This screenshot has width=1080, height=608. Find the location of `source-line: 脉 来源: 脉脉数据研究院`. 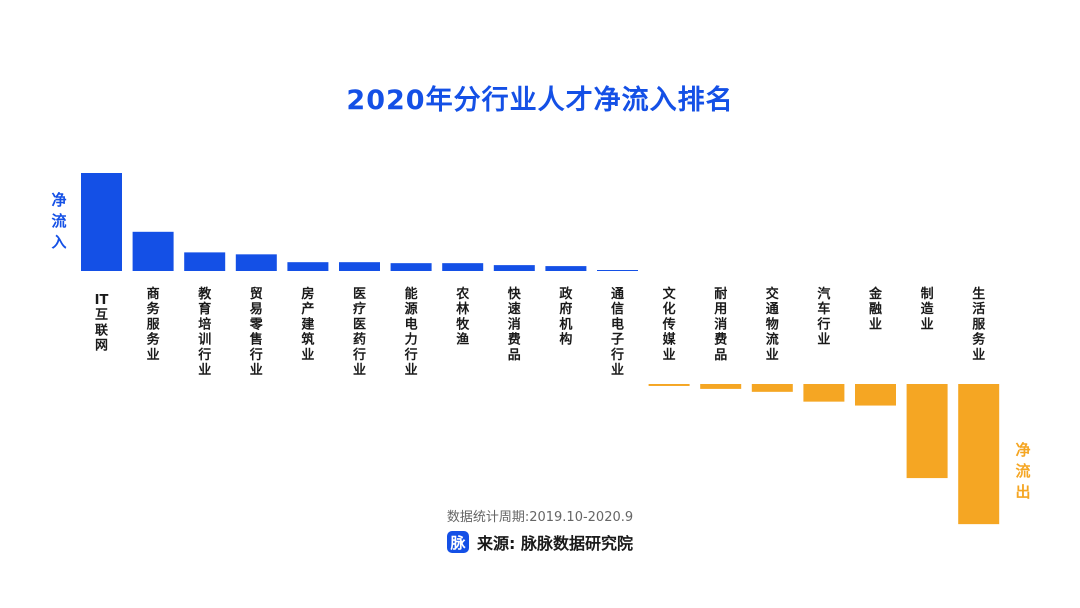

source-line: 脉 来源: 脉脉数据研究院 is located at coordinates (540, 542).